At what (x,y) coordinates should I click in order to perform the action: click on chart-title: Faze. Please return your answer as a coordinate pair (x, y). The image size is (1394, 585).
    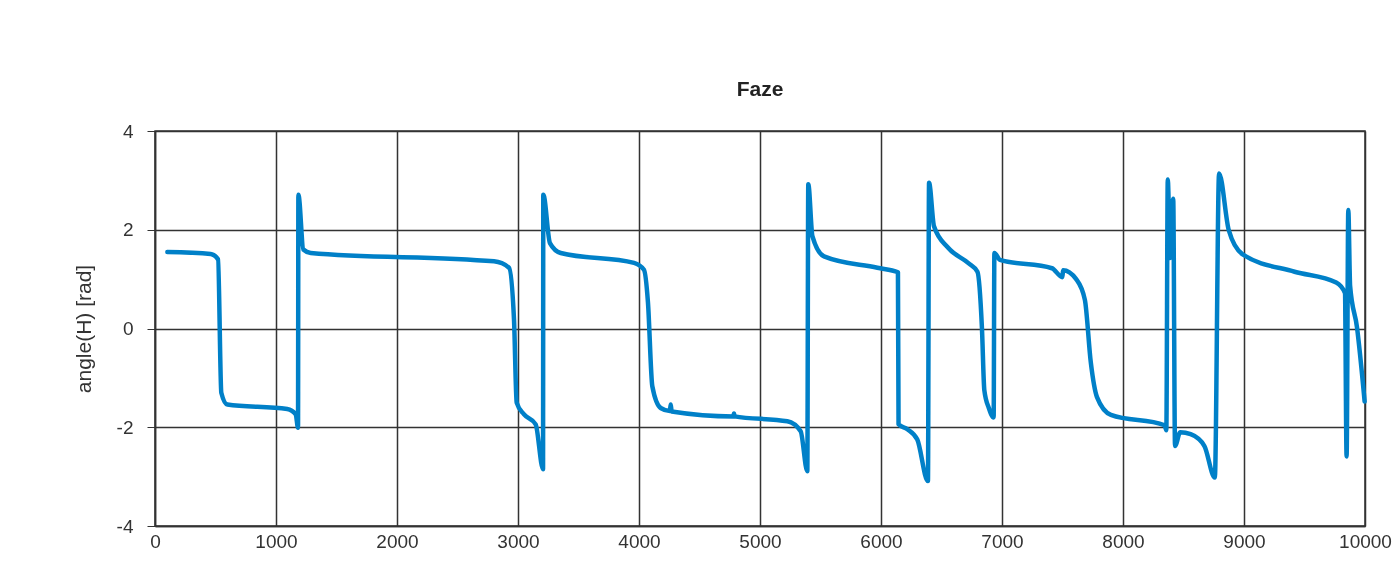
    Looking at the image, I should click on (760, 88).